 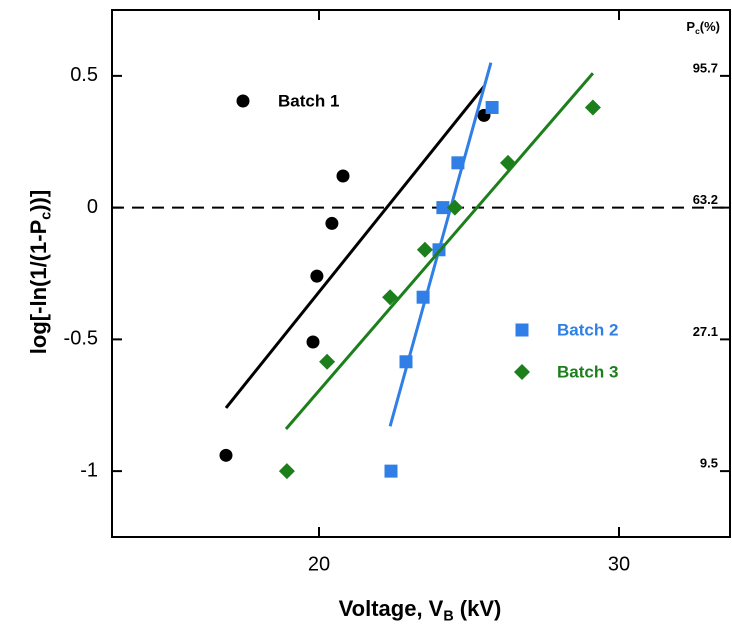 What do you see at coordinates (705, 67) in the screenshot?
I see `y2-tick-label: 95.7` at bounding box center [705, 67].